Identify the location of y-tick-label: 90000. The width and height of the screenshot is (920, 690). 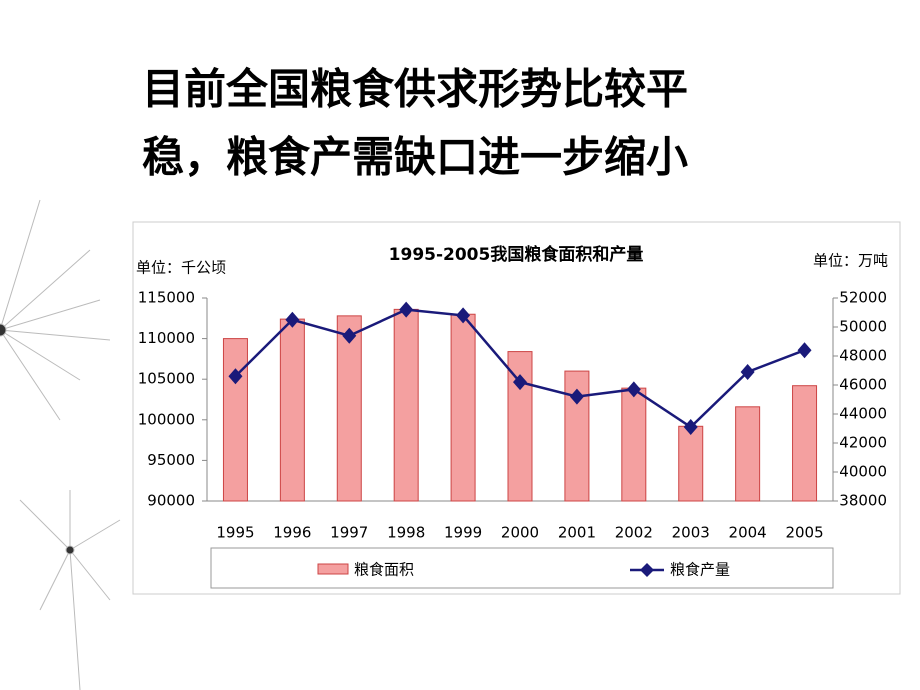
(171, 501).